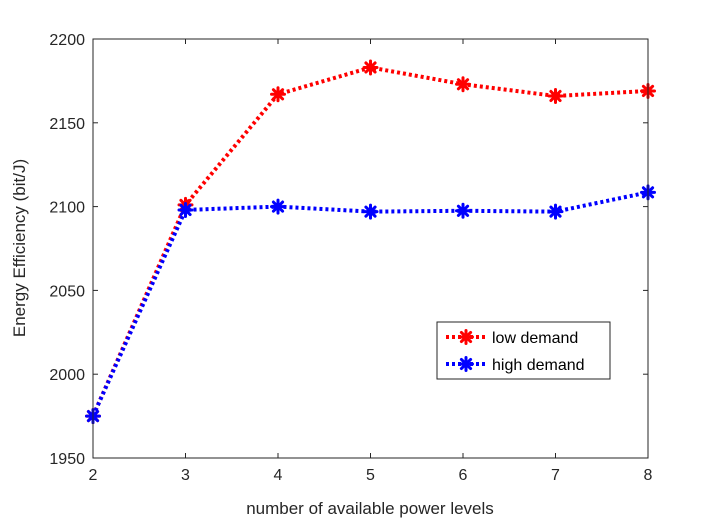 The height and width of the screenshot is (520, 716). I want to click on x-tick-label: 4, so click(278, 475).